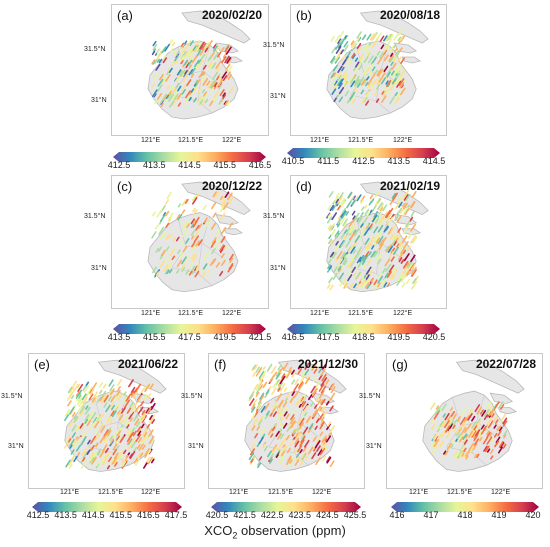 Image resolution: width=550 pixels, height=547 pixels. I want to click on colorbar-tick-label: 415.5, so click(121, 515).